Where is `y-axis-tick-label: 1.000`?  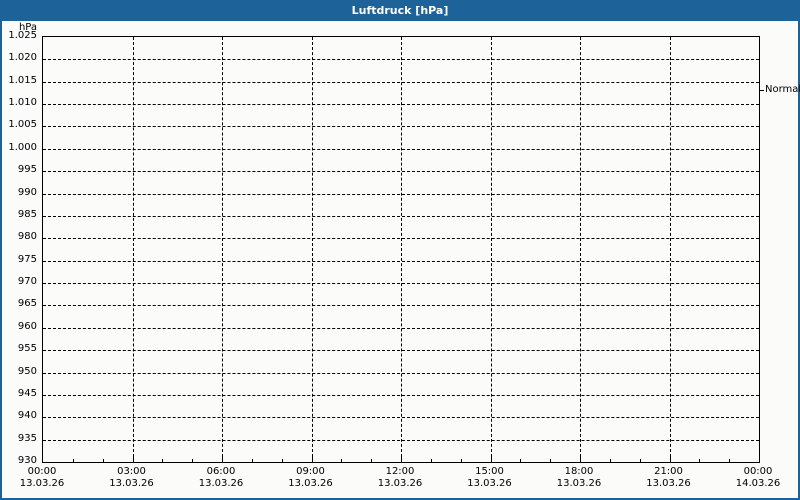
y-axis-tick-label: 1.000 is located at coordinates (22, 147).